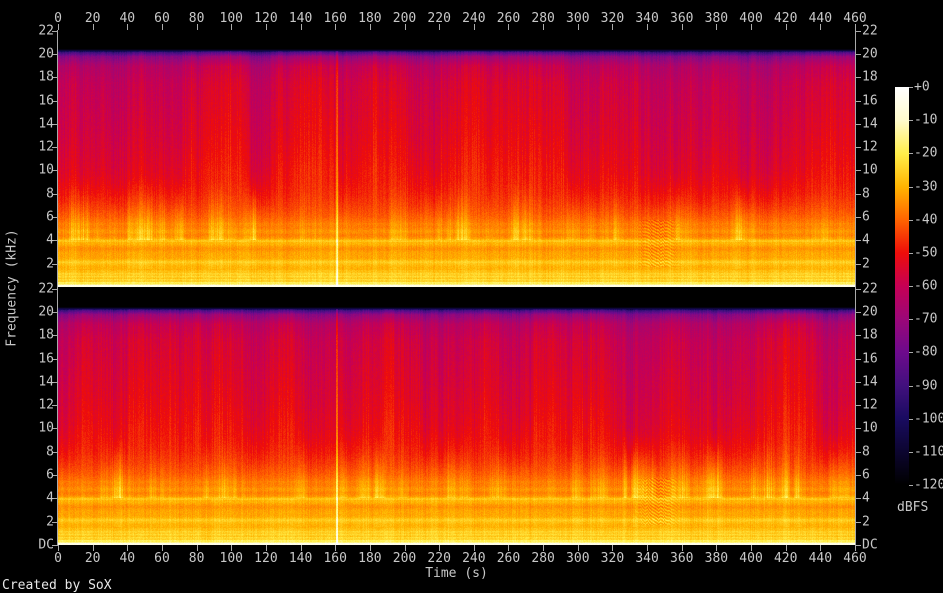  What do you see at coordinates (46, 77) in the screenshot?
I see `freq-tick-label: 18` at bounding box center [46, 77].